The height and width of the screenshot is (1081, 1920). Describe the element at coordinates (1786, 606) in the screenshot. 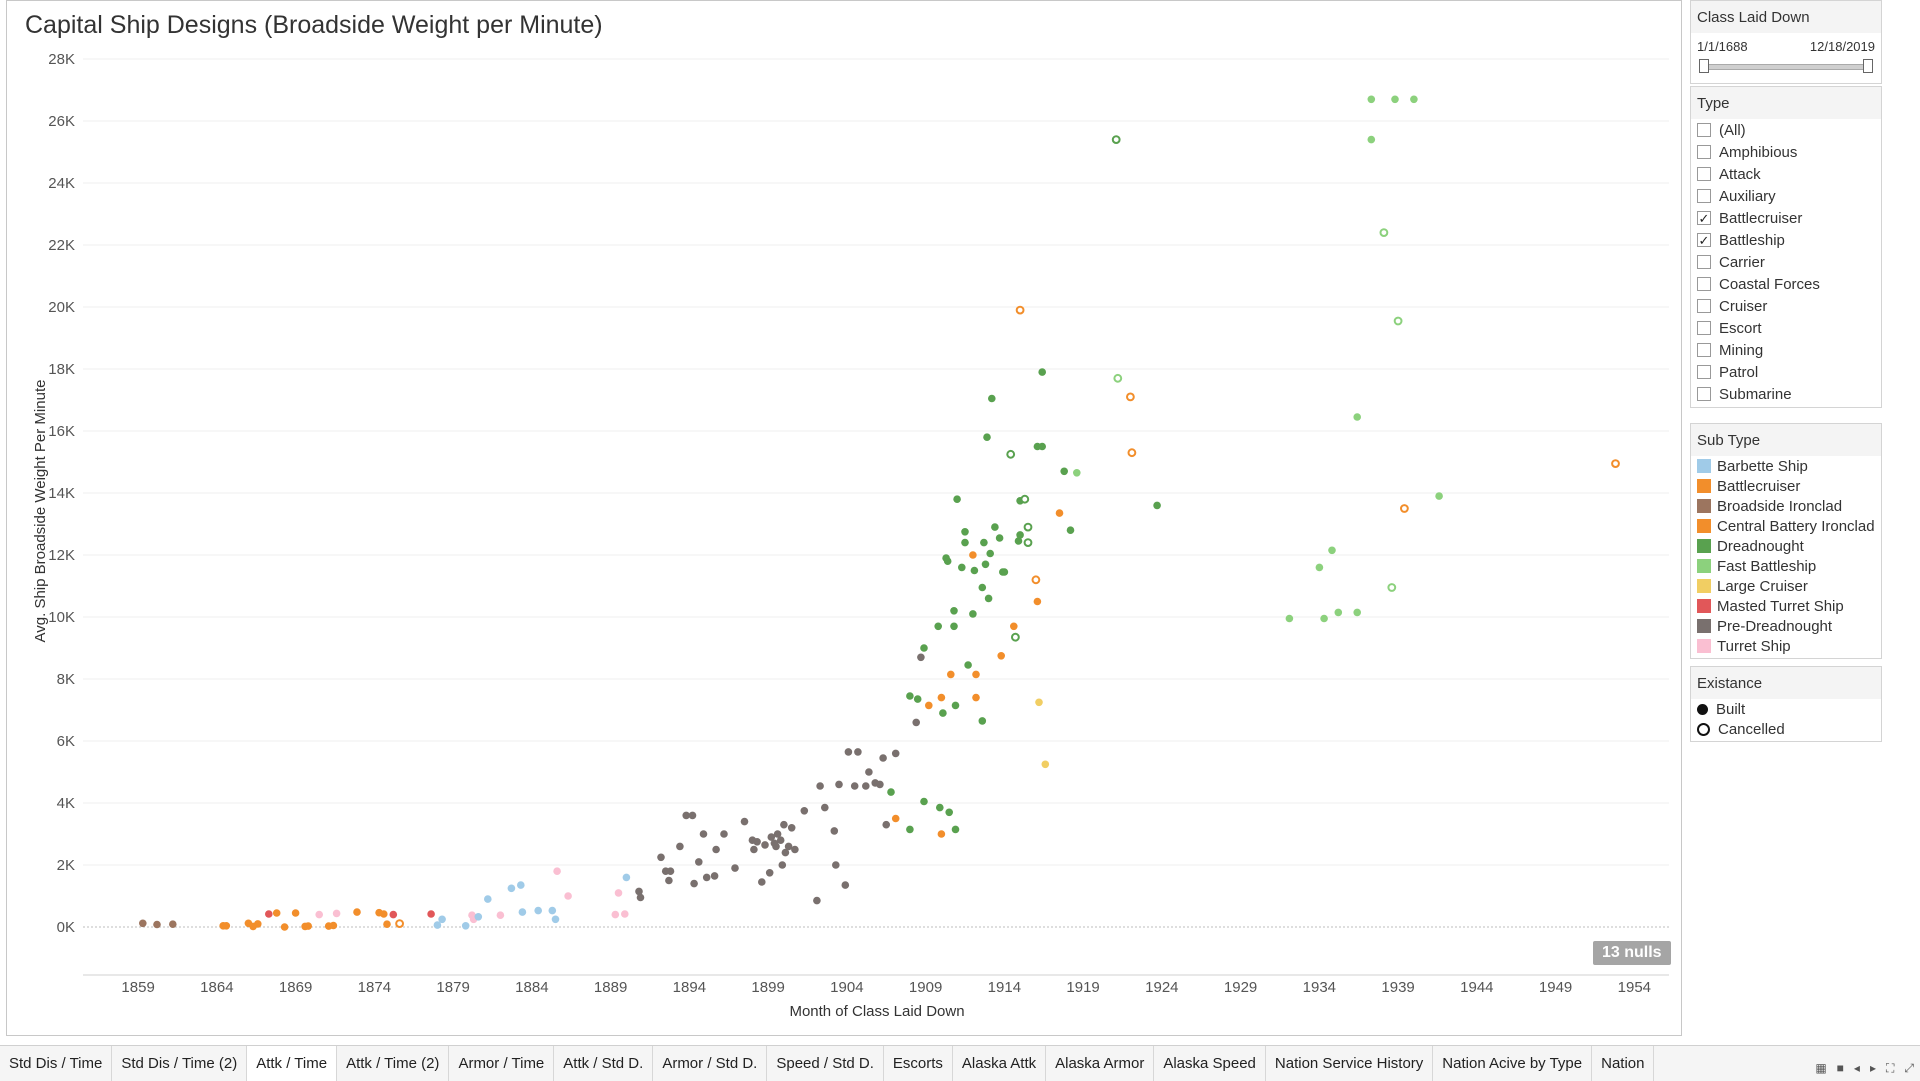

I see `legend-item-masted-turret-ship: Masted Turret Ship` at that location.